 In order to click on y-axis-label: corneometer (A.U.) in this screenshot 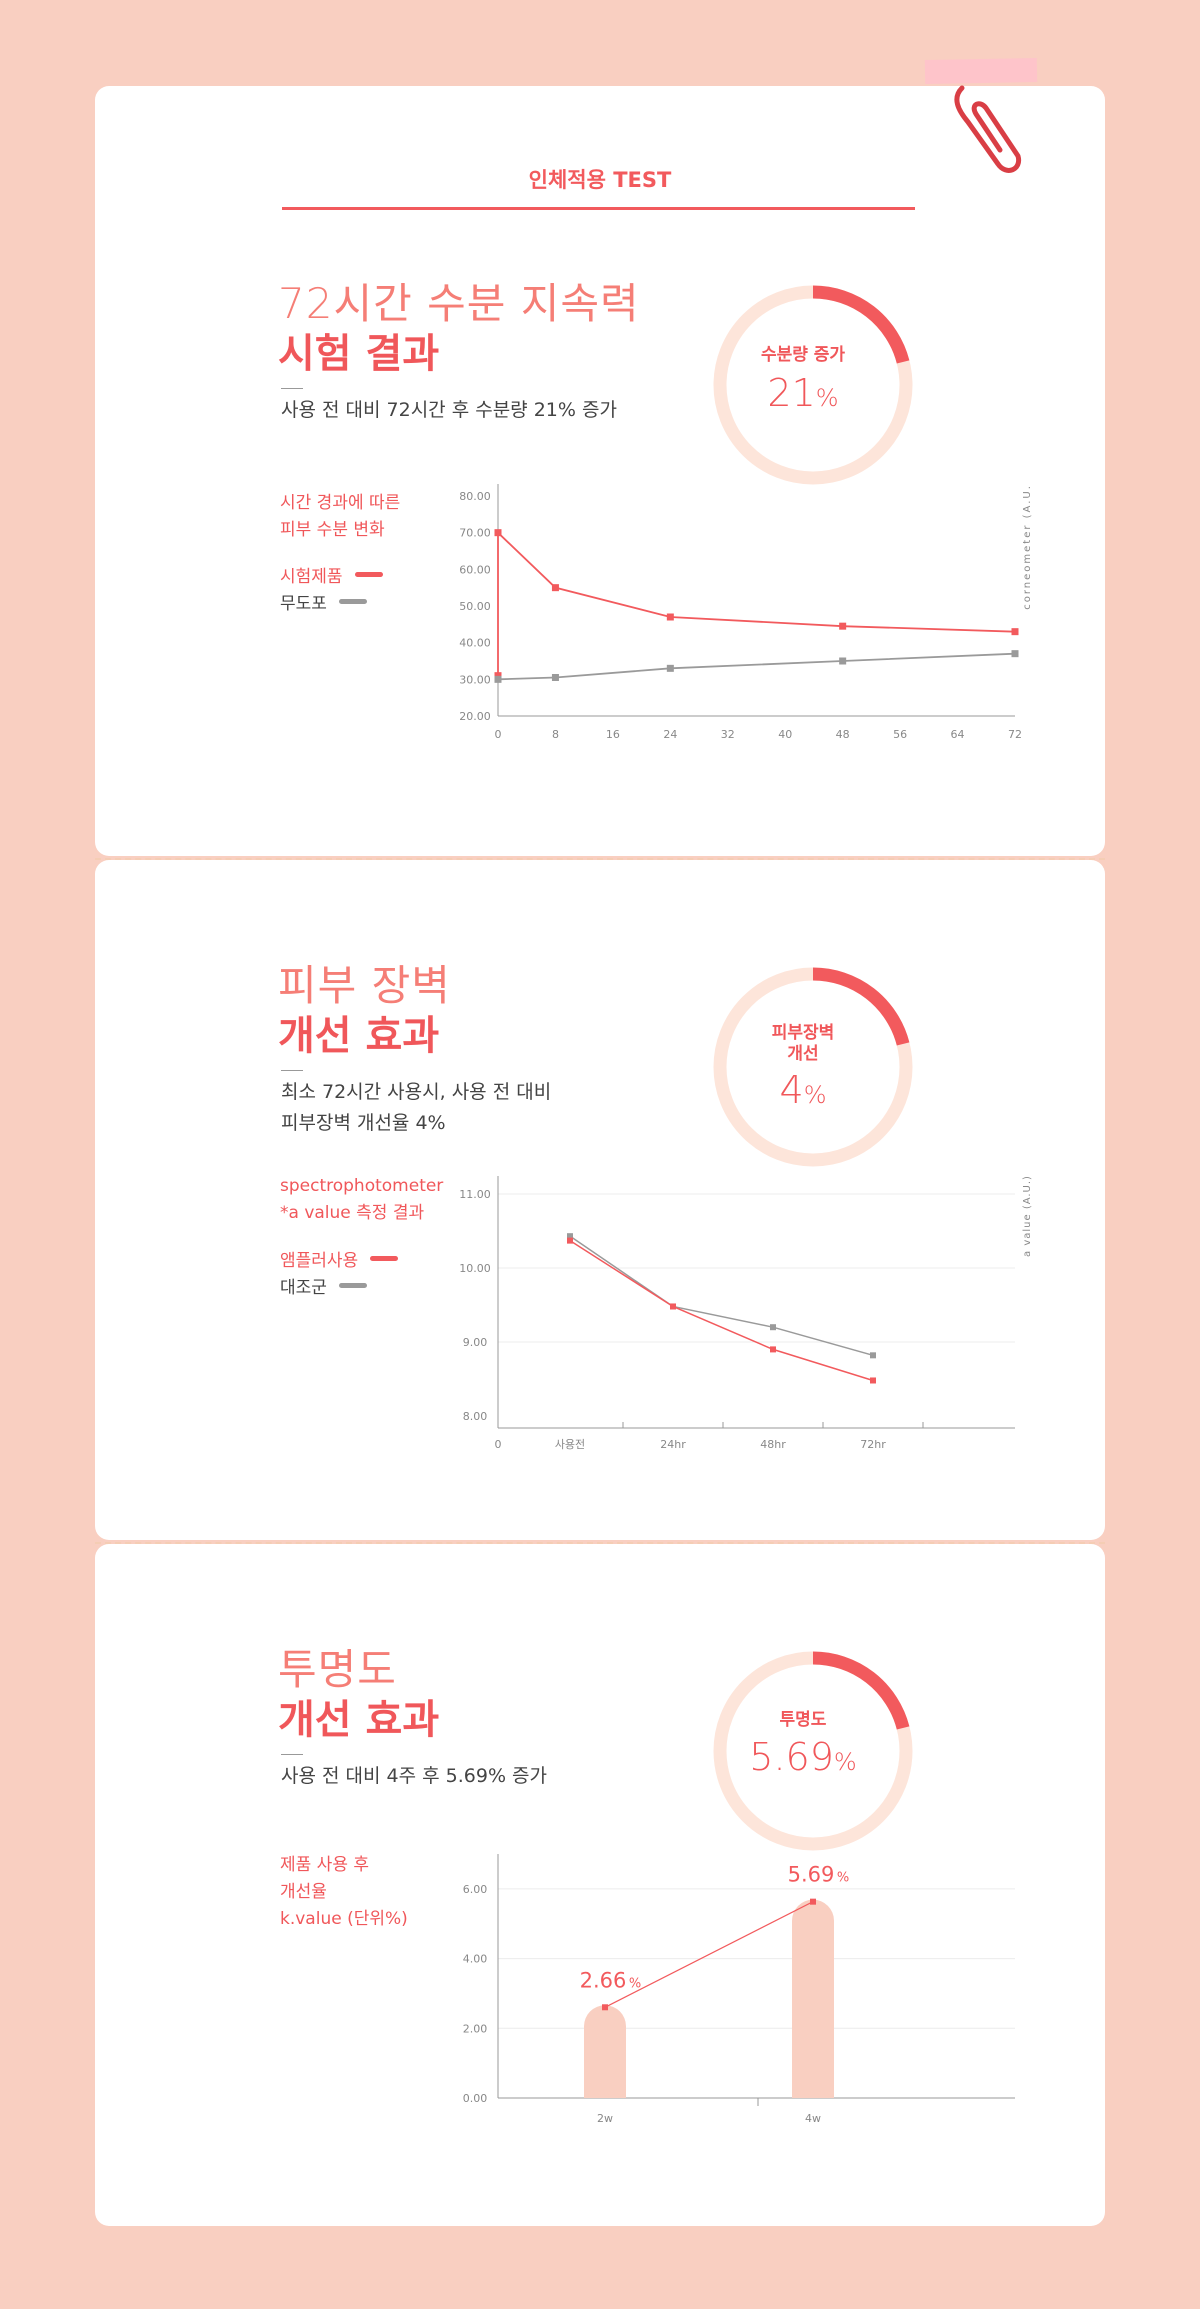, I will do `click(1027, 547)`.